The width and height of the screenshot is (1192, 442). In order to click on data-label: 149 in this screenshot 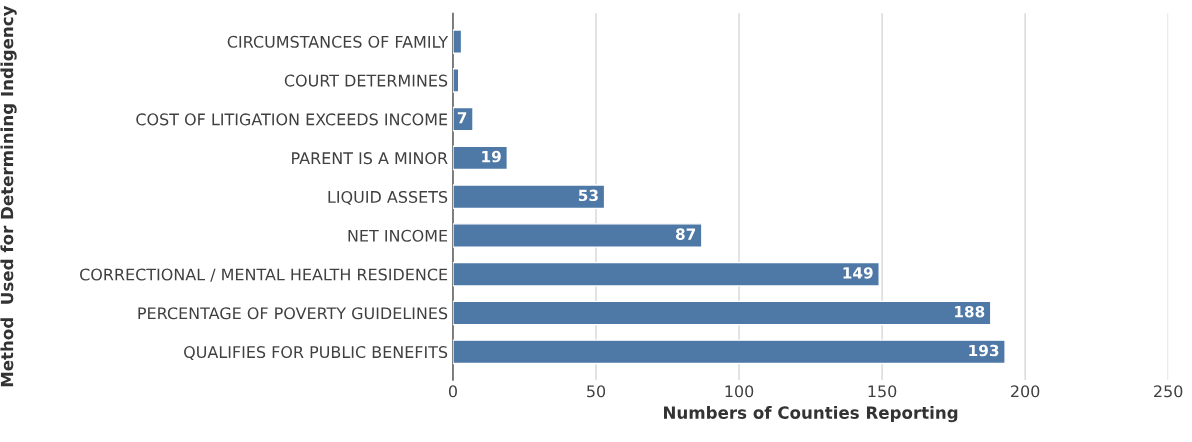, I will do `click(858, 273)`.